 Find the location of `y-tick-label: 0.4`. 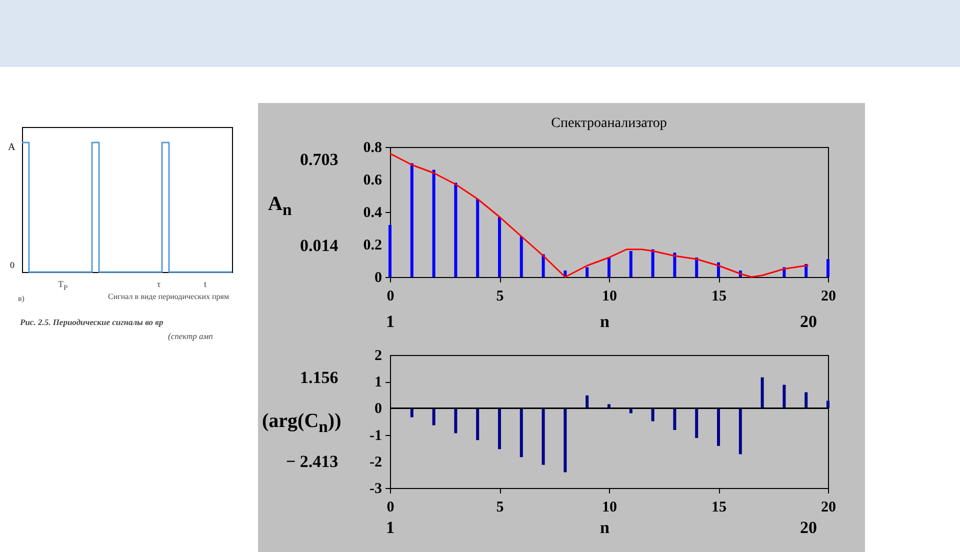

y-tick-label: 0.4 is located at coordinates (372, 213).